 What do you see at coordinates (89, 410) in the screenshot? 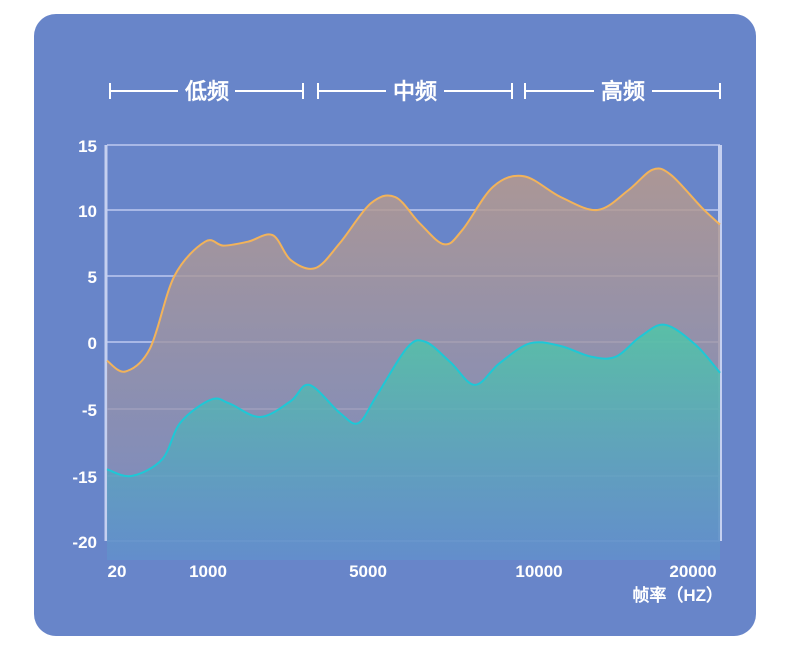
I see `y-tick: -5` at bounding box center [89, 410].